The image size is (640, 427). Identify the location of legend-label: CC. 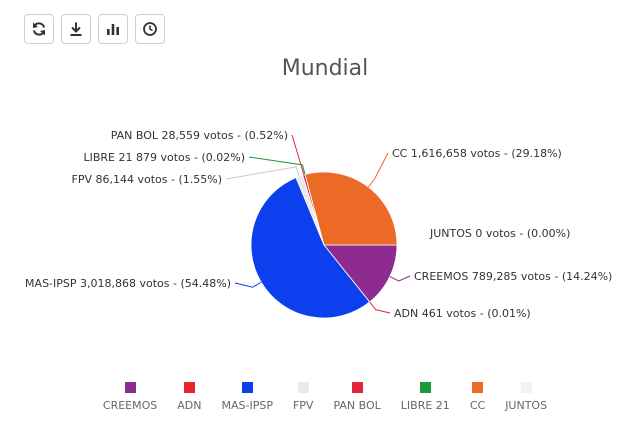
(477, 405).